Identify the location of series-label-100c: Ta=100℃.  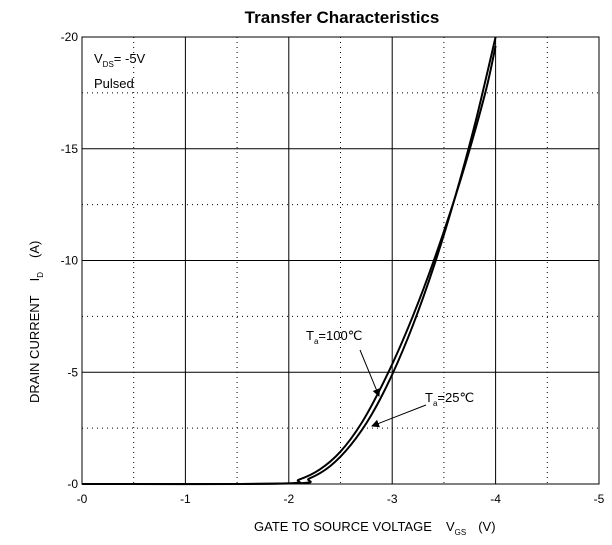
(334, 337).